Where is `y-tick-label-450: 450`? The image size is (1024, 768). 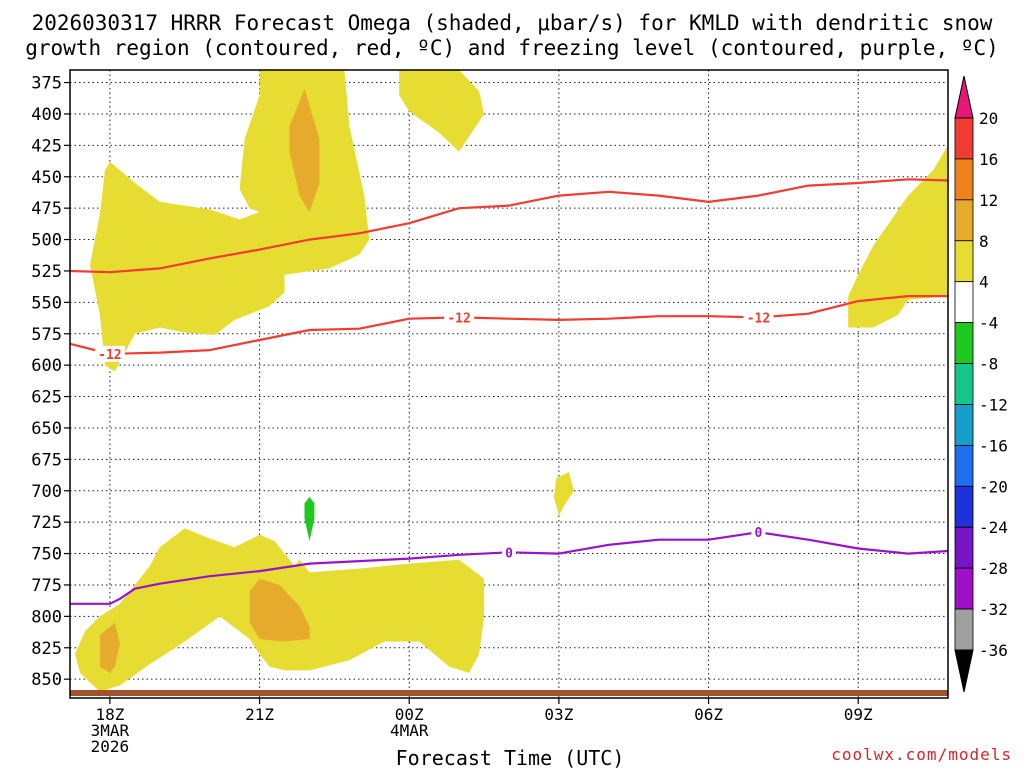
y-tick-label-450: 450 is located at coordinates (46, 178).